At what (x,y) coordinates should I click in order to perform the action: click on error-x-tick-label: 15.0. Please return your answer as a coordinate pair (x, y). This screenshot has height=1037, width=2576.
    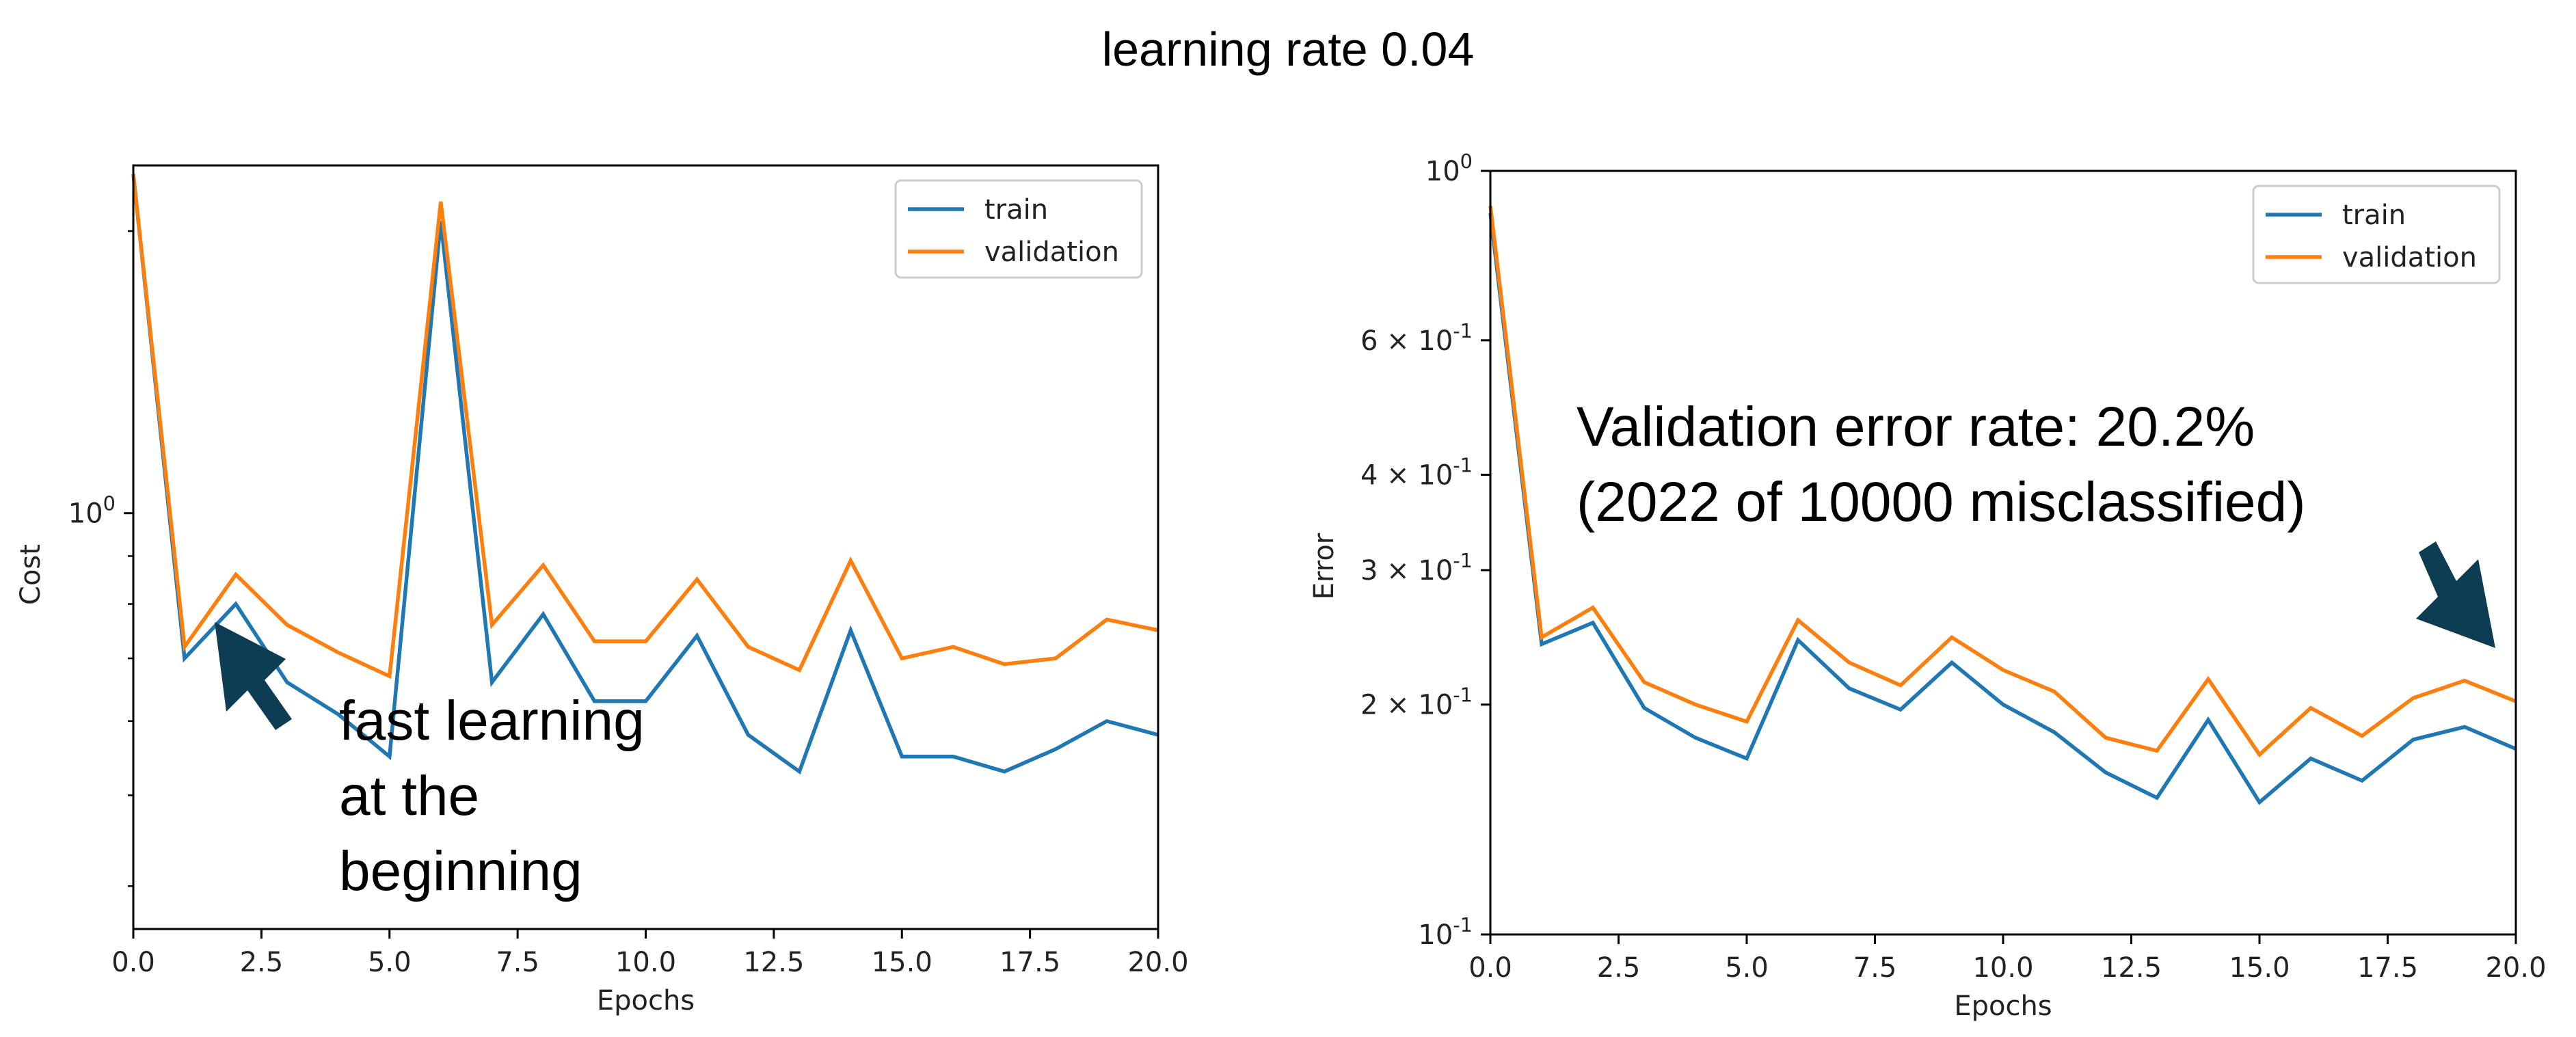
    Looking at the image, I should click on (2259, 968).